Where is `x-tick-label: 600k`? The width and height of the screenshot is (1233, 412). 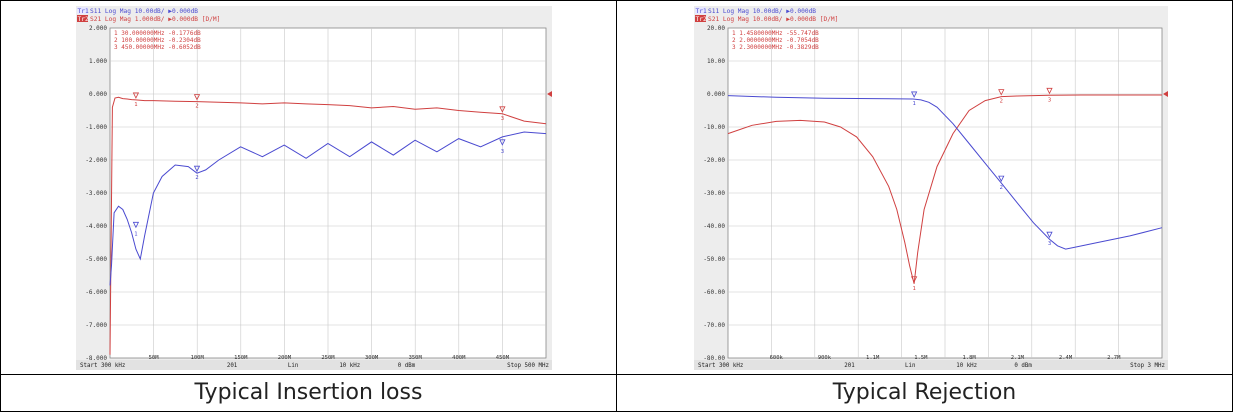
x-tick-label: 600k is located at coordinates (777, 358).